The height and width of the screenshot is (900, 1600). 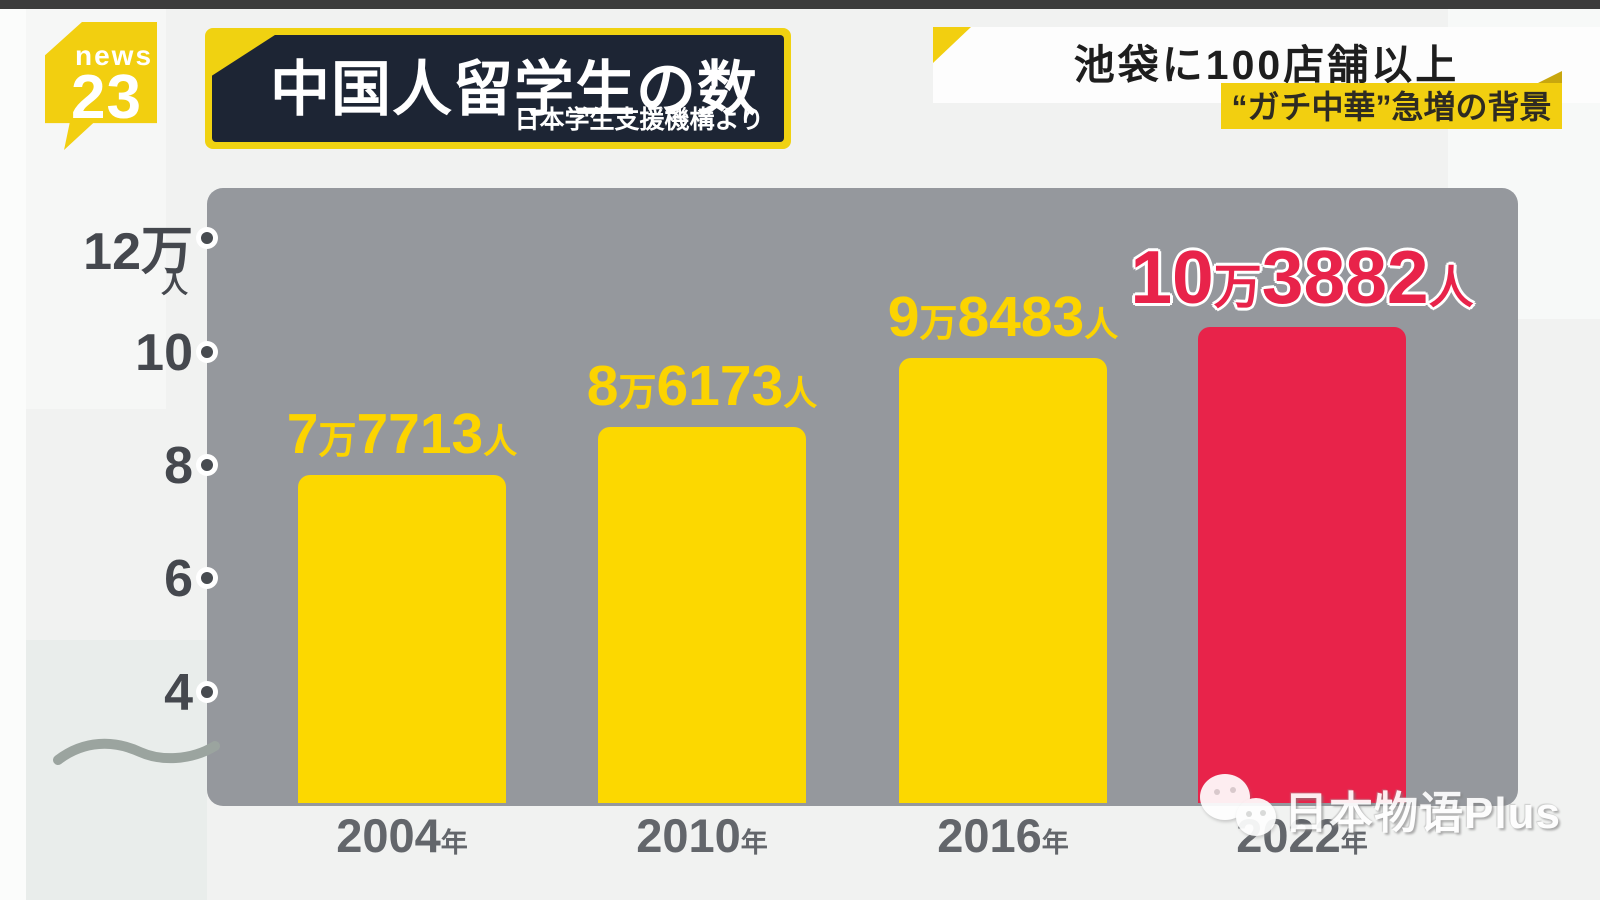 I want to click on bar-2004, so click(x=402, y=639).